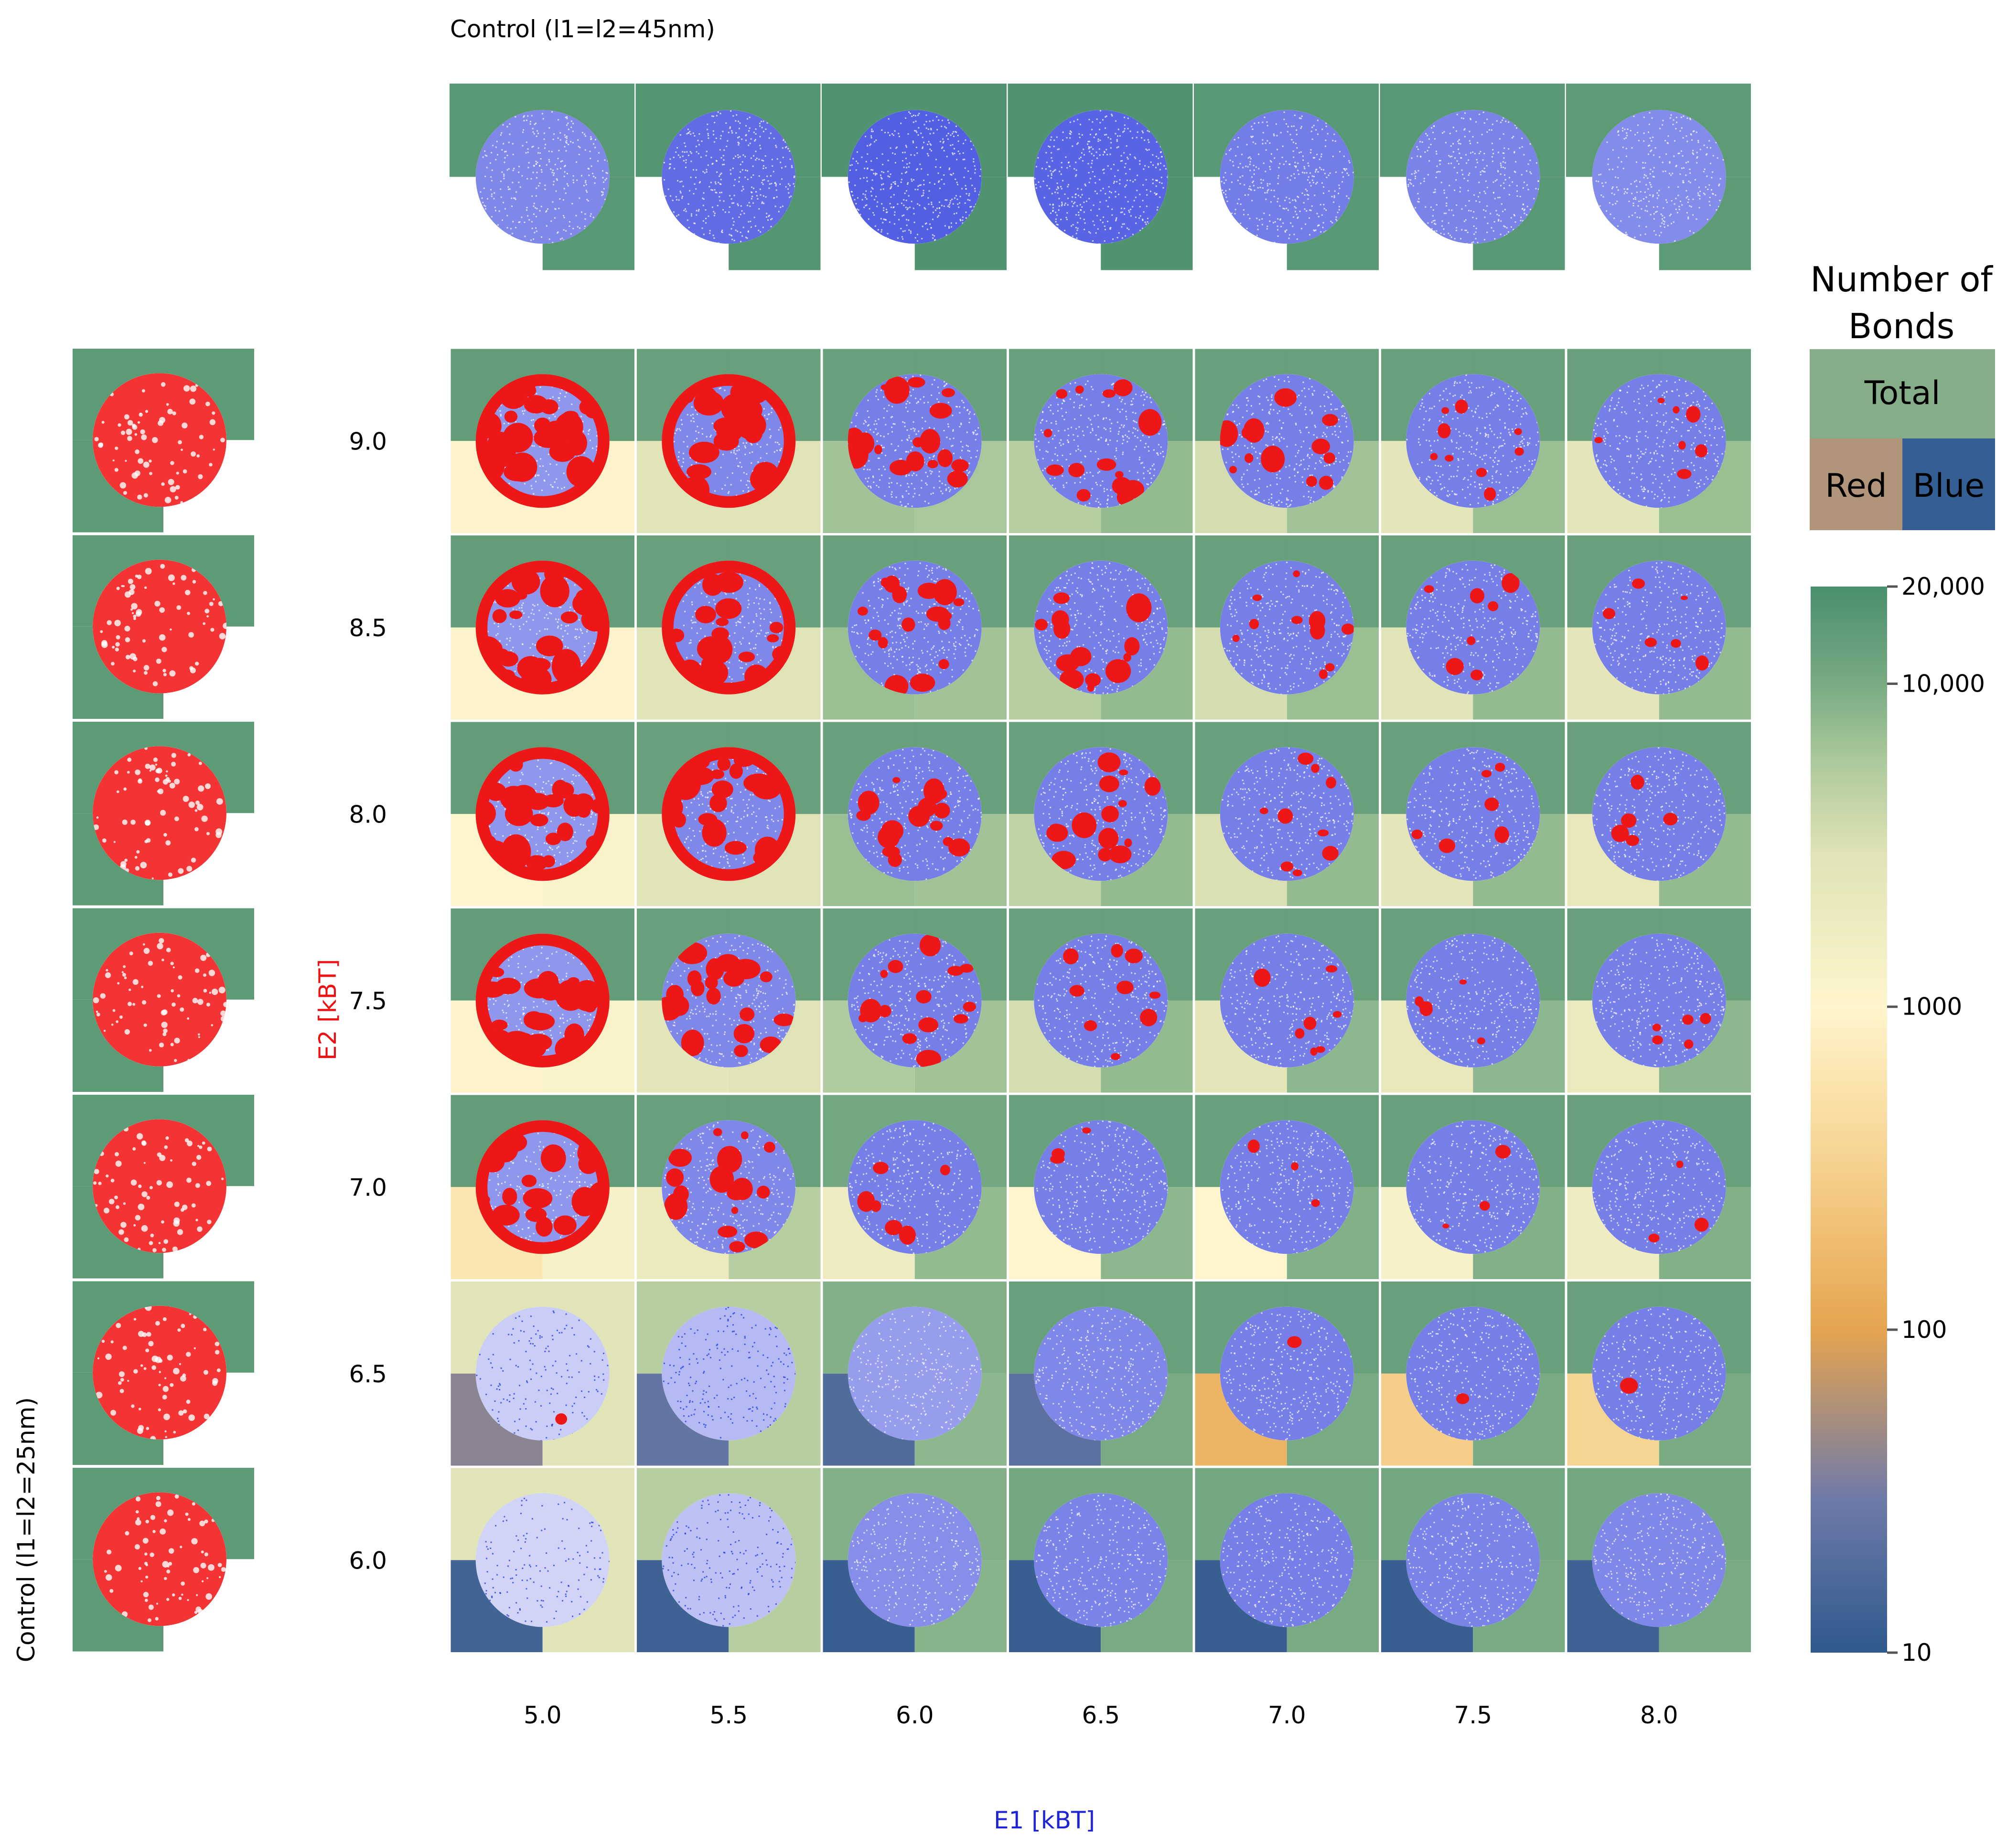  I want to click on g6-0-disk, so click(542, 1560).